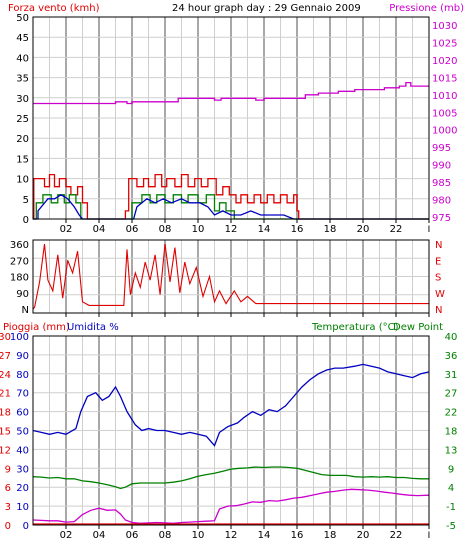  What do you see at coordinates (8, 469) in the screenshot?
I see `rain-y-tick-label: 9` at bounding box center [8, 469].